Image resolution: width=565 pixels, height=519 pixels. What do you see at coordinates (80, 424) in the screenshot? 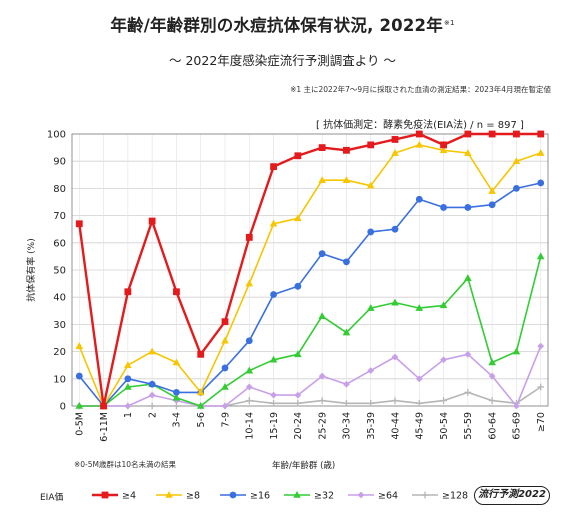
I see `x-tick-label: 0-5M` at bounding box center [80, 424].